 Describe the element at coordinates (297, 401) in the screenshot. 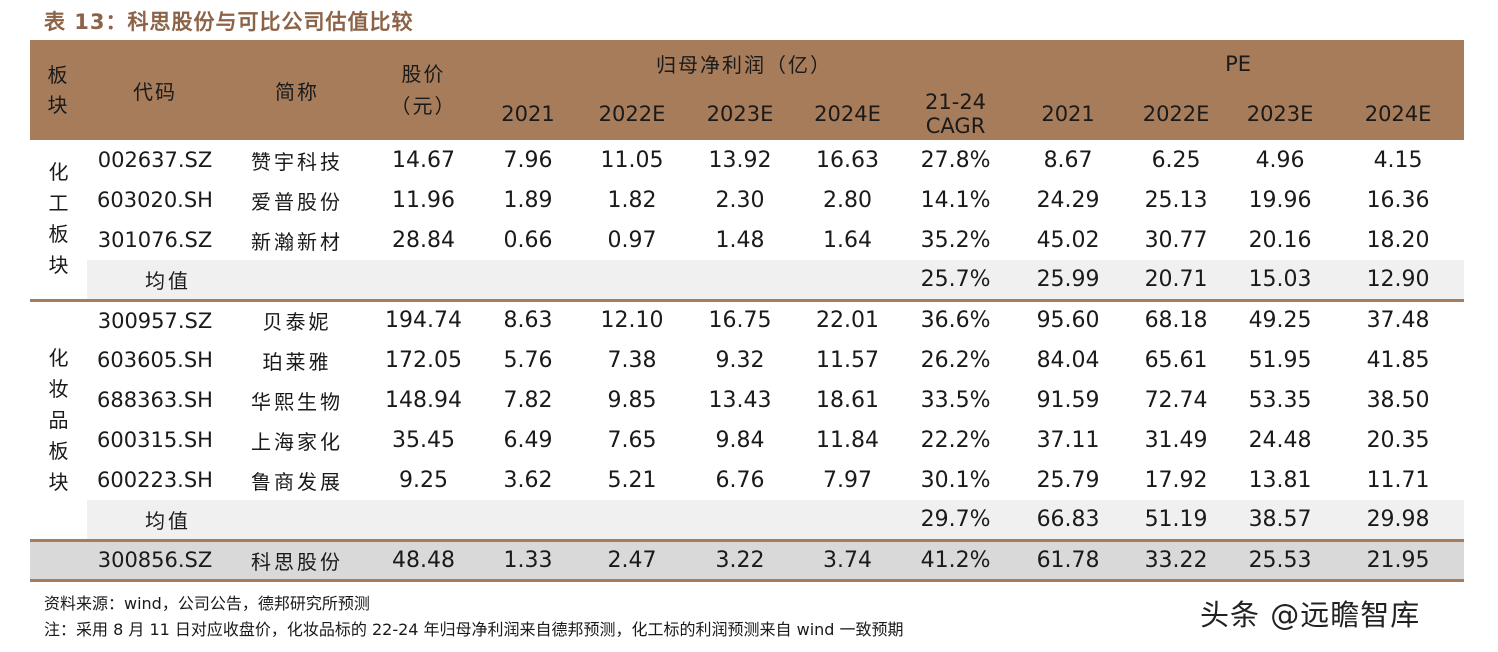

I see `cell-name: 华熙生物` at that location.